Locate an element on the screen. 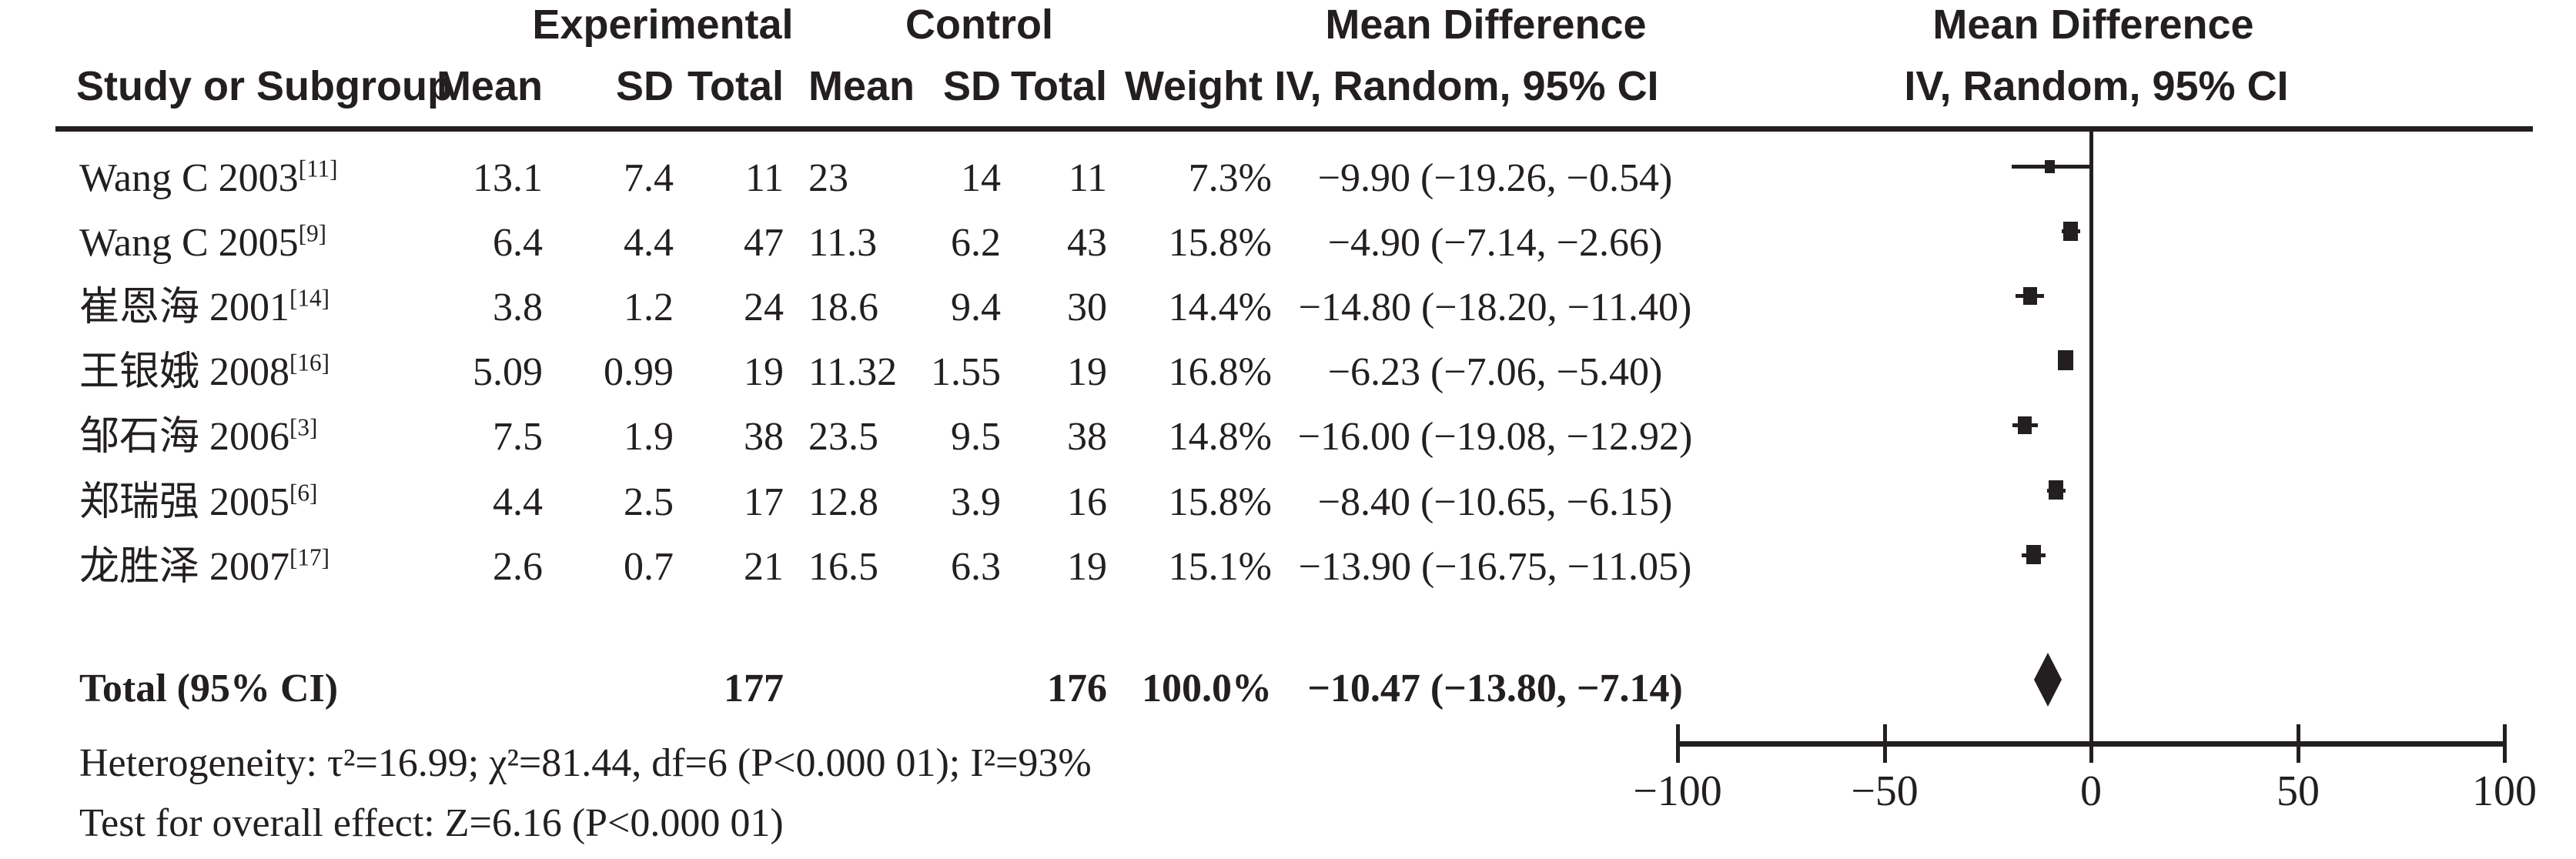 The width and height of the screenshot is (2576, 859). exp-sd-cell: 0.7 is located at coordinates (649, 567).